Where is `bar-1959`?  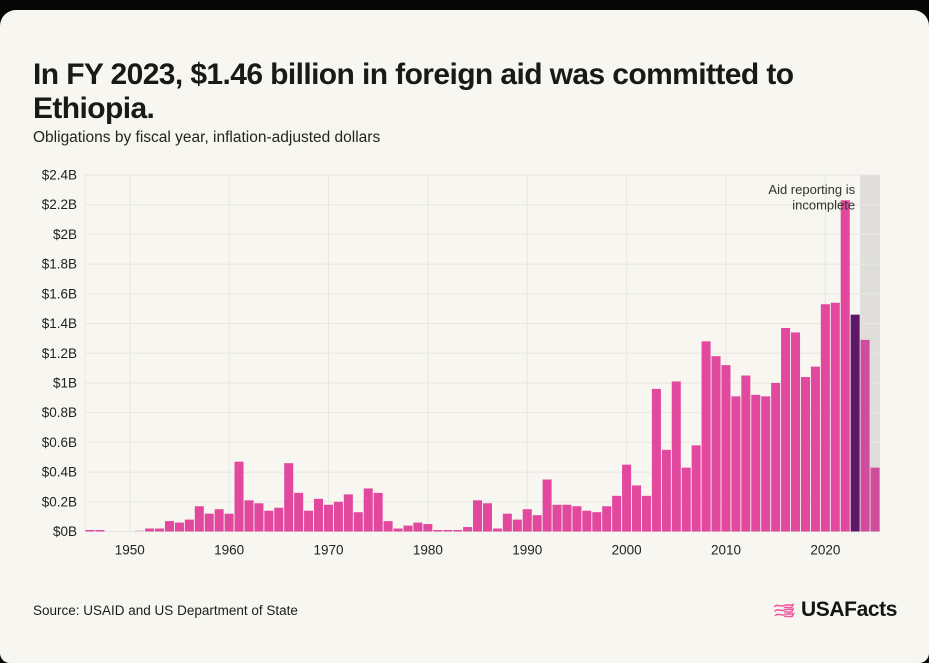
bar-1959 is located at coordinates (219, 520).